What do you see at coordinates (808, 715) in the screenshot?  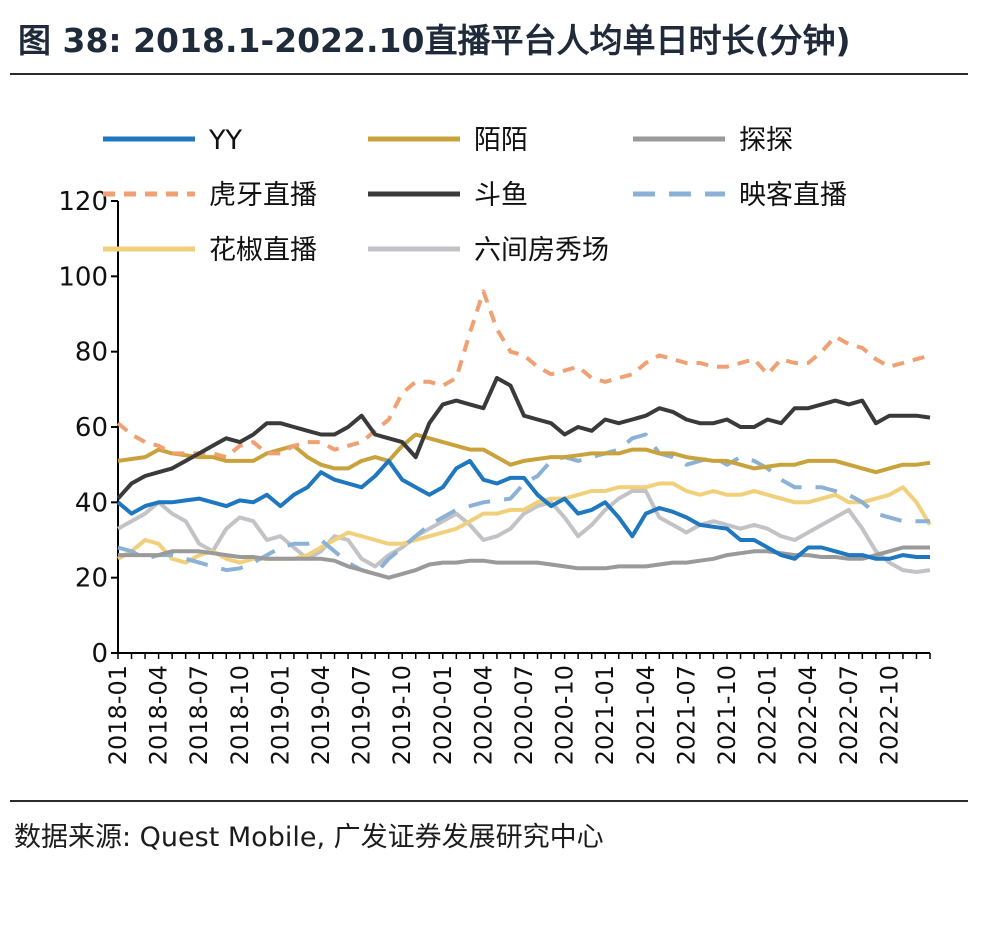 I see `x-tick-label: 2022-04` at bounding box center [808, 715].